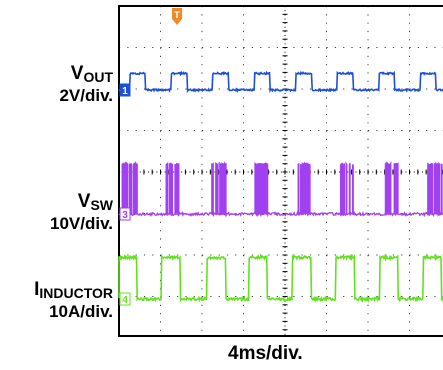 Image resolution: width=443 pixels, height=370 pixels. I want to click on vsw-trace, so click(281, 189).